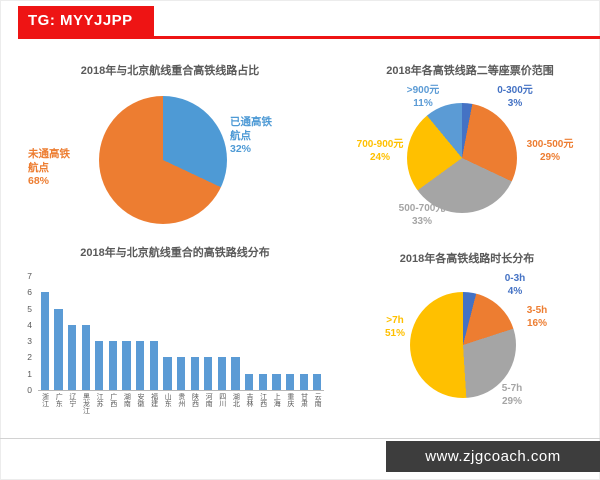 This screenshot has height=480, width=600. What do you see at coordinates (422, 215) in the screenshot?
I see `pie-slice-label-500-700: 500-700元 33%` at bounding box center [422, 215].